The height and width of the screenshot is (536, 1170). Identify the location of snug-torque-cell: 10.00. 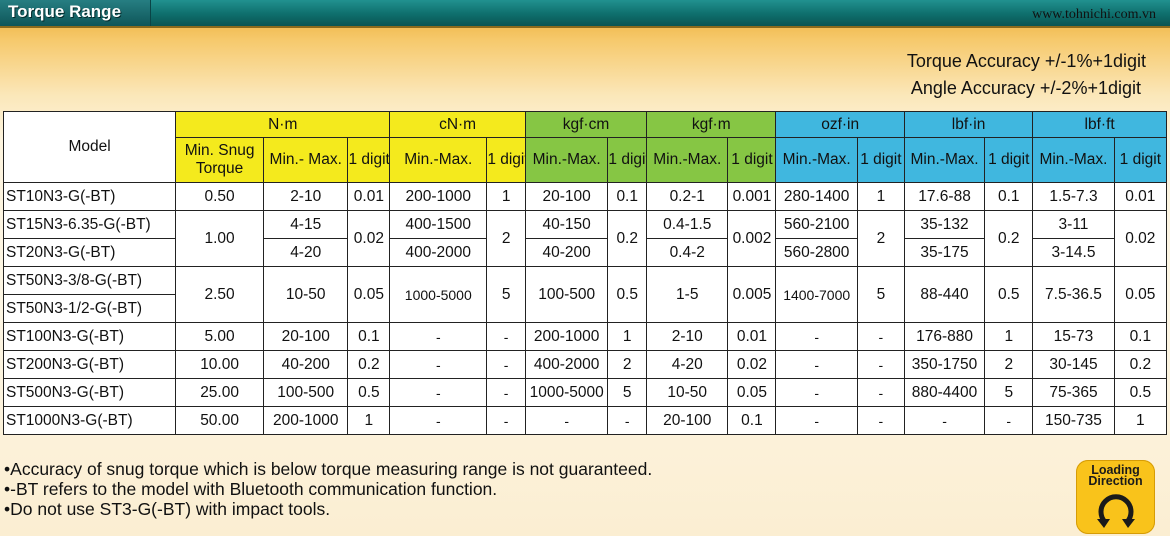
(219, 364).